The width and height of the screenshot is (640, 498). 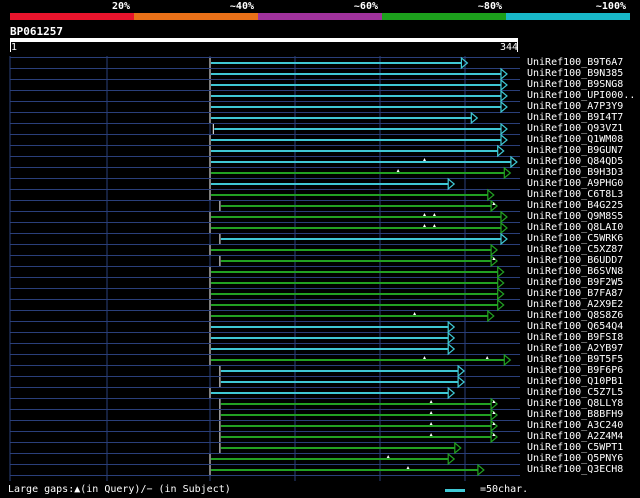 I want to click on hit-label: UniRef100_B9GUN7, so click(x=575, y=150).